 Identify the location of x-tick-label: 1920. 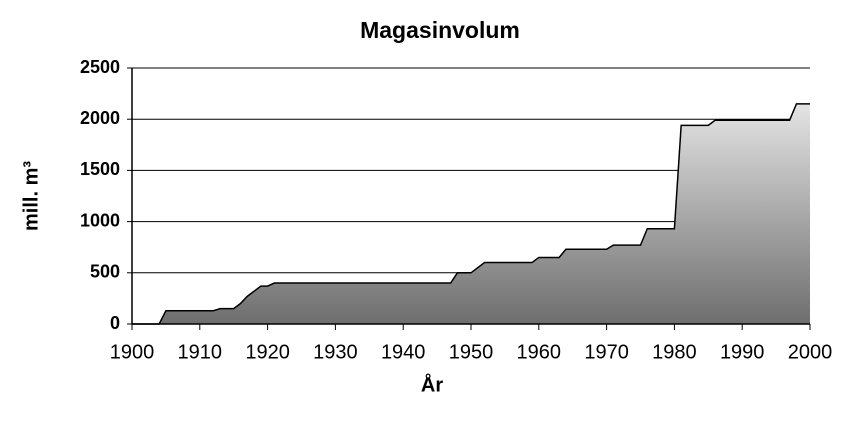
(267, 352).